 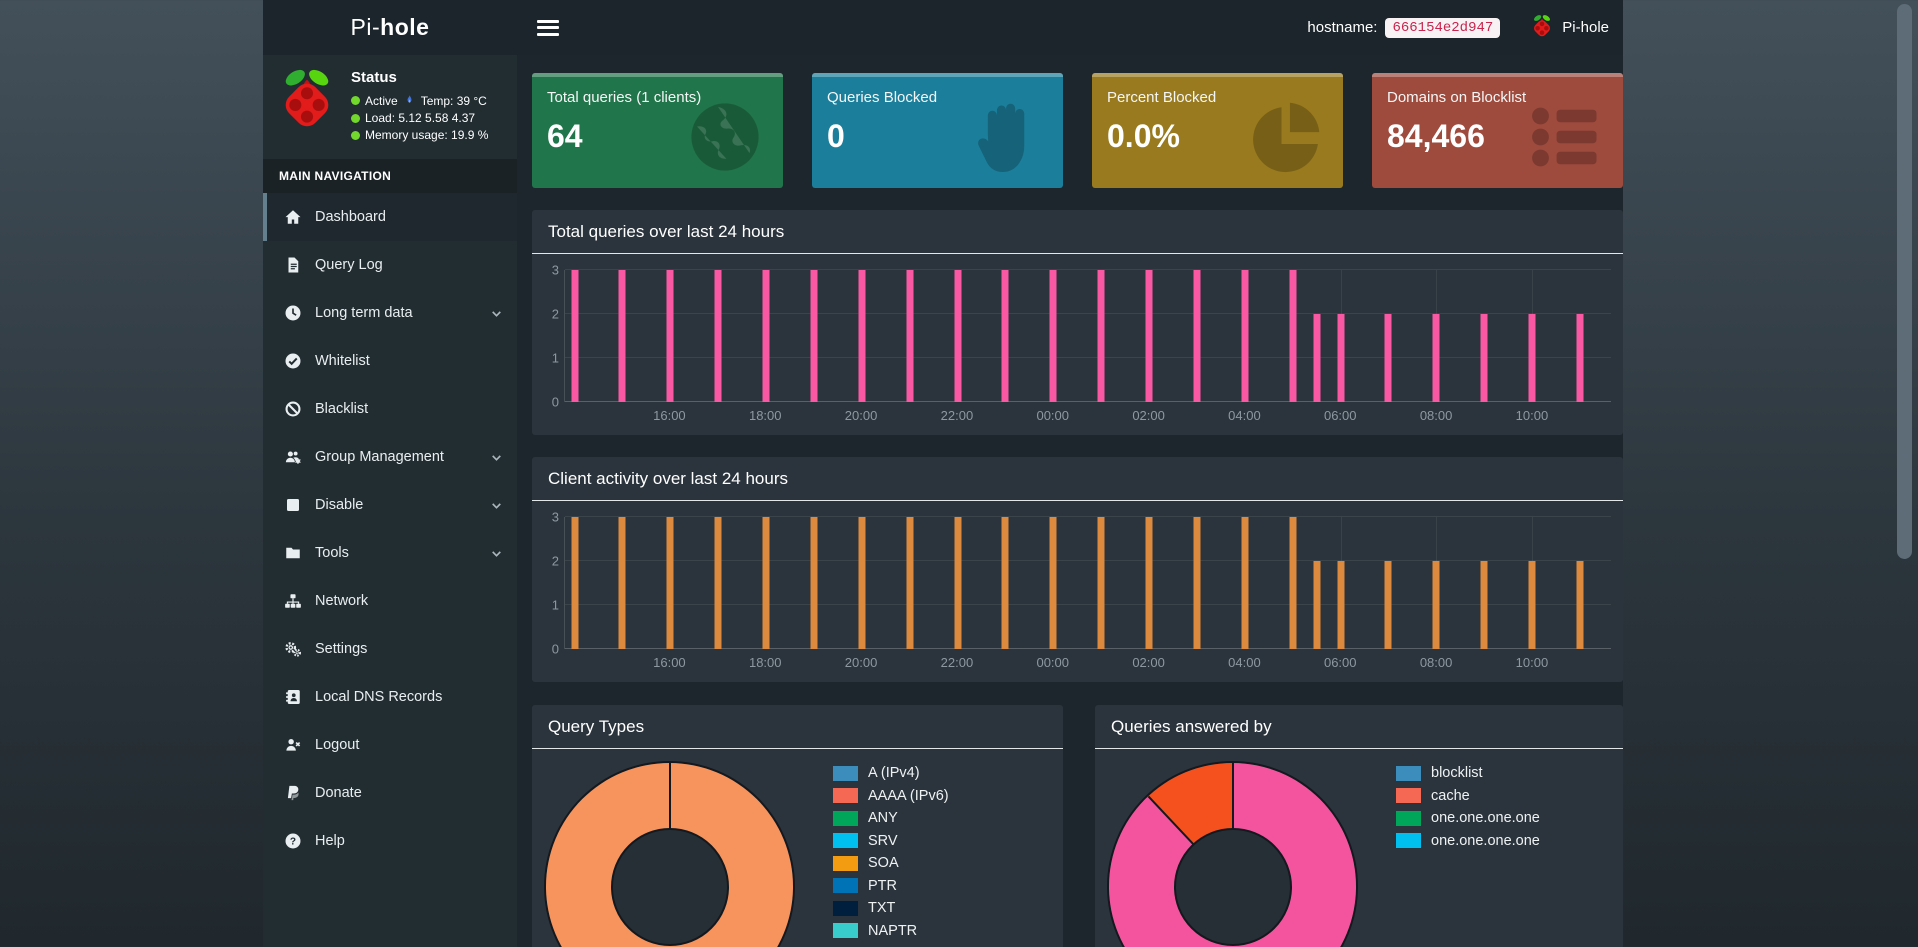 What do you see at coordinates (390, 553) in the screenshot?
I see `sidebar-item-tools: Tools` at bounding box center [390, 553].